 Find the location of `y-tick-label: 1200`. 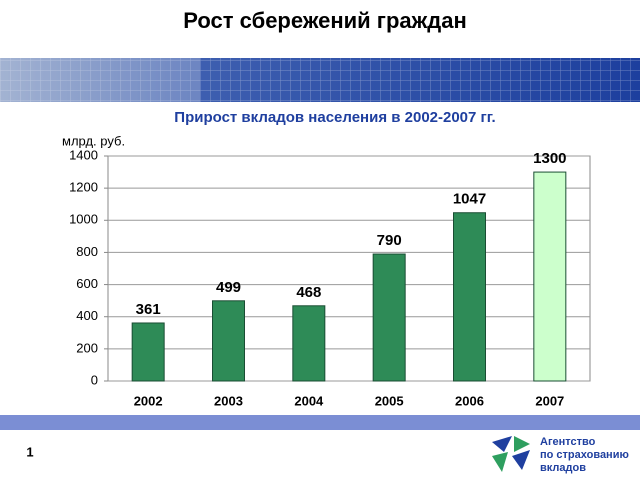

y-tick-label: 1200 is located at coordinates (83, 187).